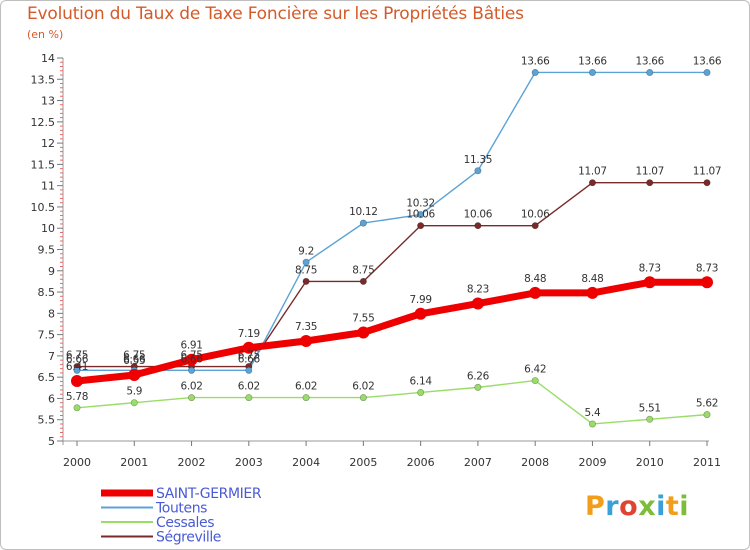 Image resolution: width=750 pixels, height=550 pixels. I want to click on data-label: 7.55, so click(363, 318).